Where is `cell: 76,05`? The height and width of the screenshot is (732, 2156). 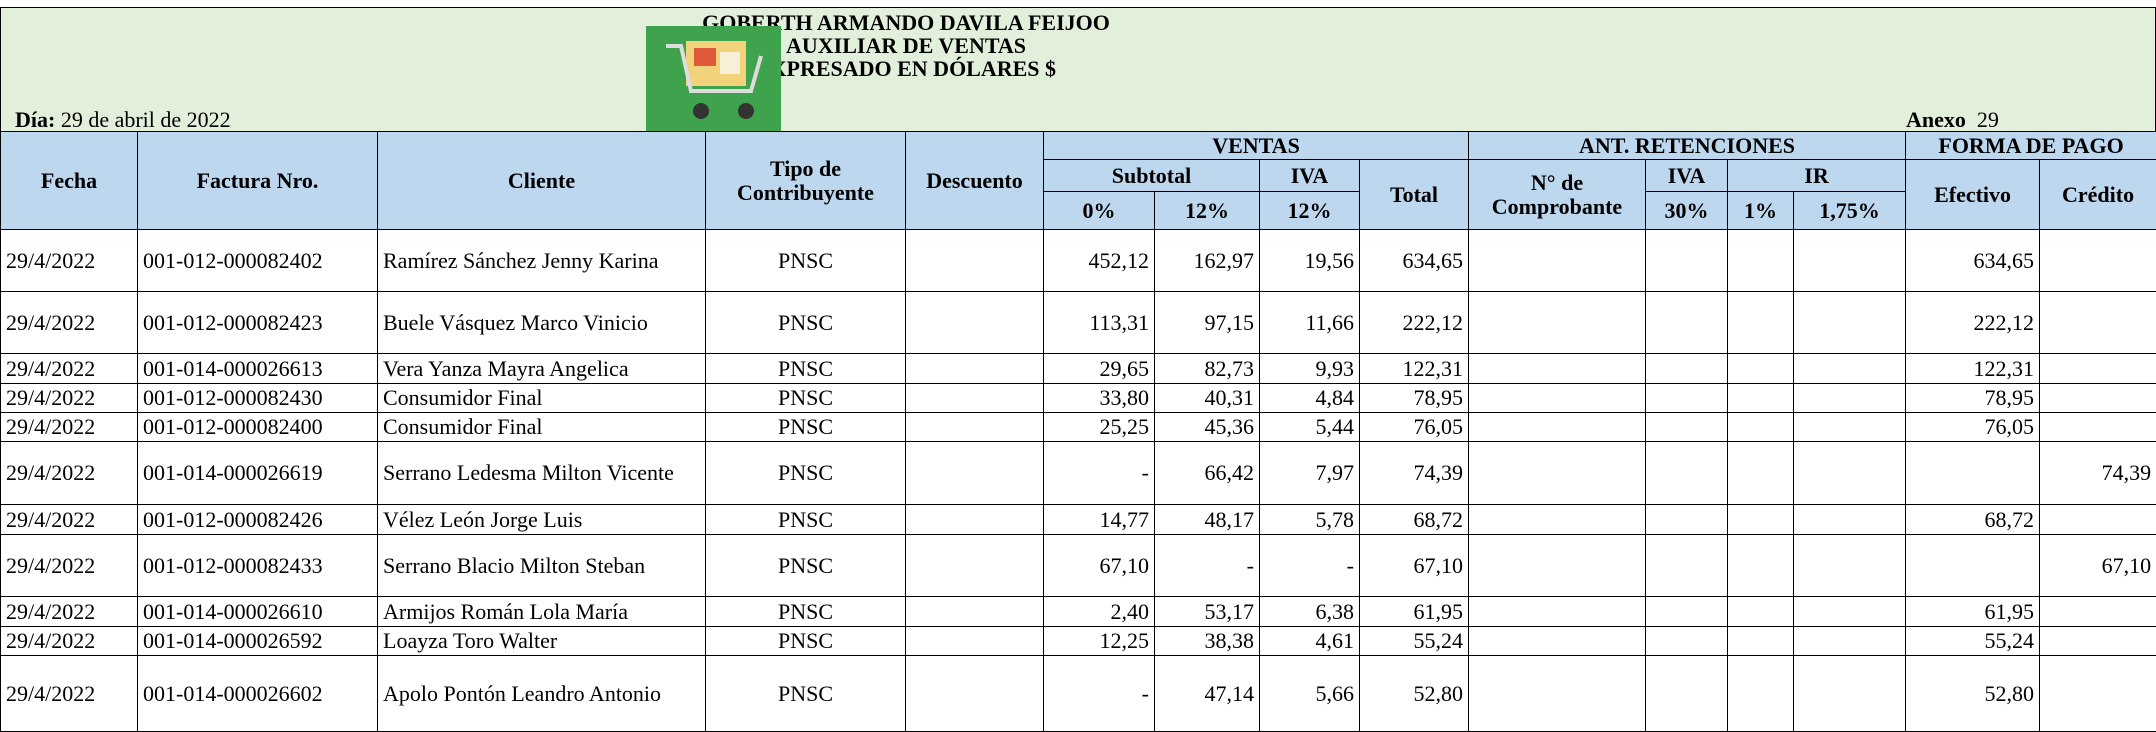 cell: 76,05 is located at coordinates (1414, 427).